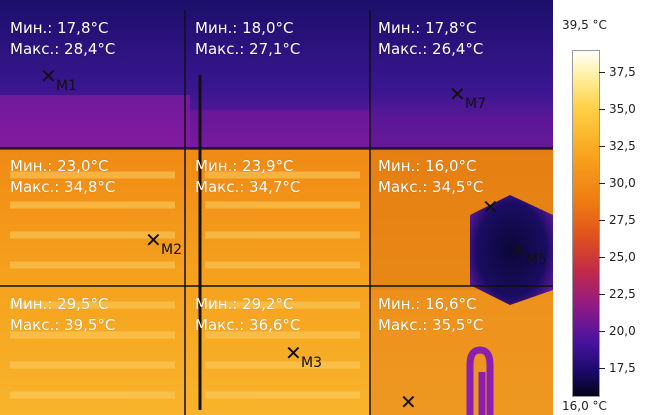 The width and height of the screenshot is (656, 415). Describe the element at coordinates (244, 28) in the screenshot. I see `cell-2-min: Мин.: 18,0°C` at that location.